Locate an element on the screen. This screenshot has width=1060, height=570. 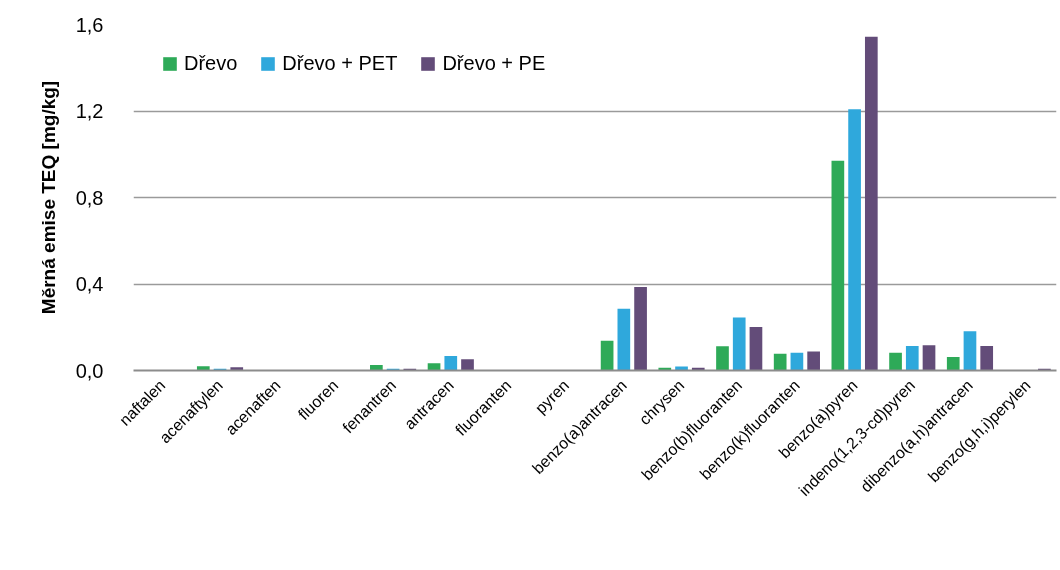
y-tick-label: 0,4 is located at coordinates (89, 284).